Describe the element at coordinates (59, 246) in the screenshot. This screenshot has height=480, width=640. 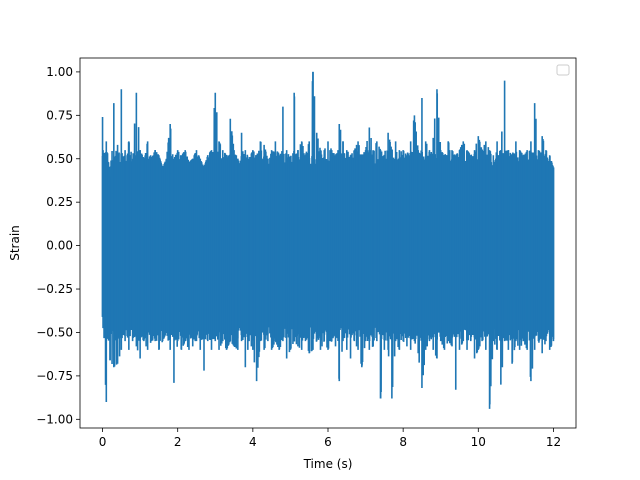
I see `y-tick-label: 0.00` at that location.